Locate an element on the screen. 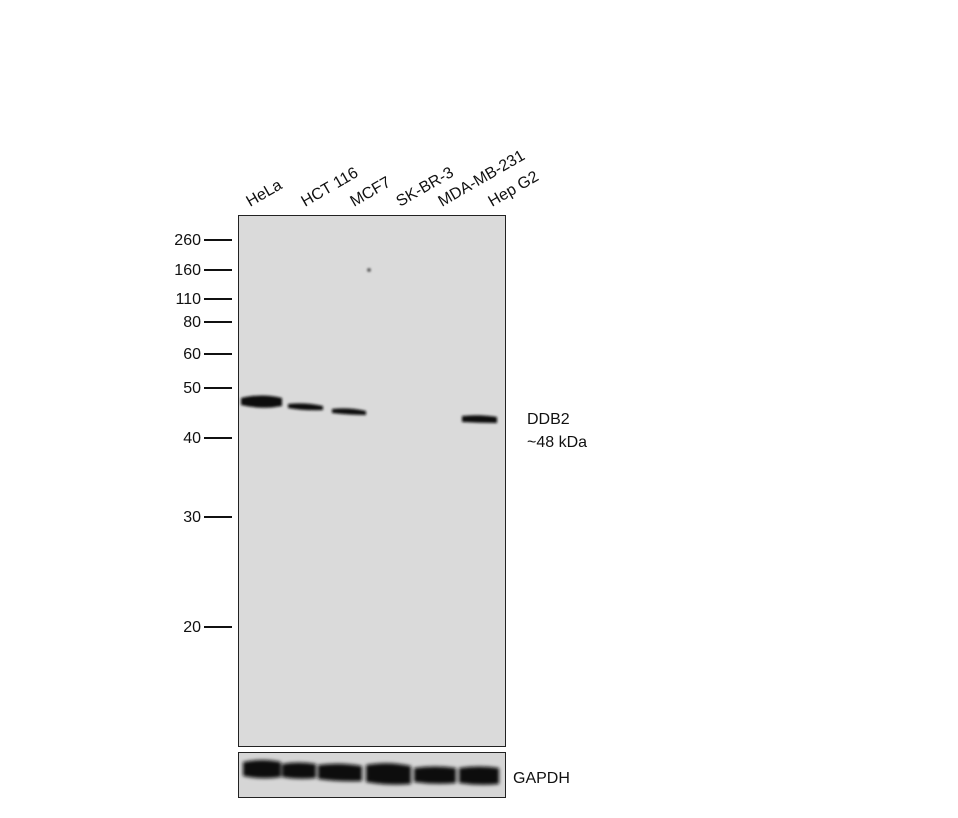 The height and width of the screenshot is (818, 958). lane-label: HeLa is located at coordinates (265, 194).